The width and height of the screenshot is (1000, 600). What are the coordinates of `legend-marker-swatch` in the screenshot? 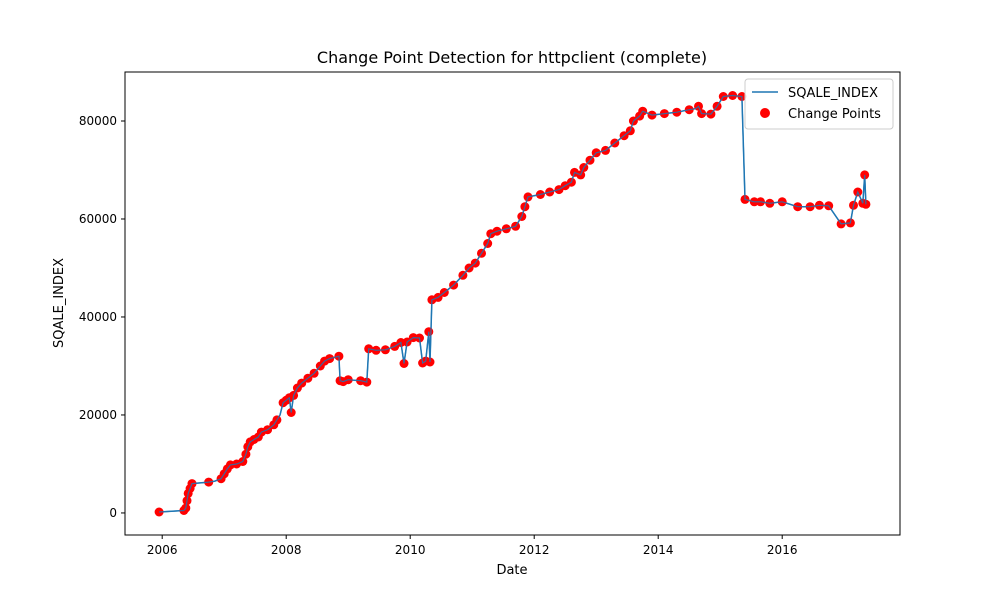 It's located at (765, 113).